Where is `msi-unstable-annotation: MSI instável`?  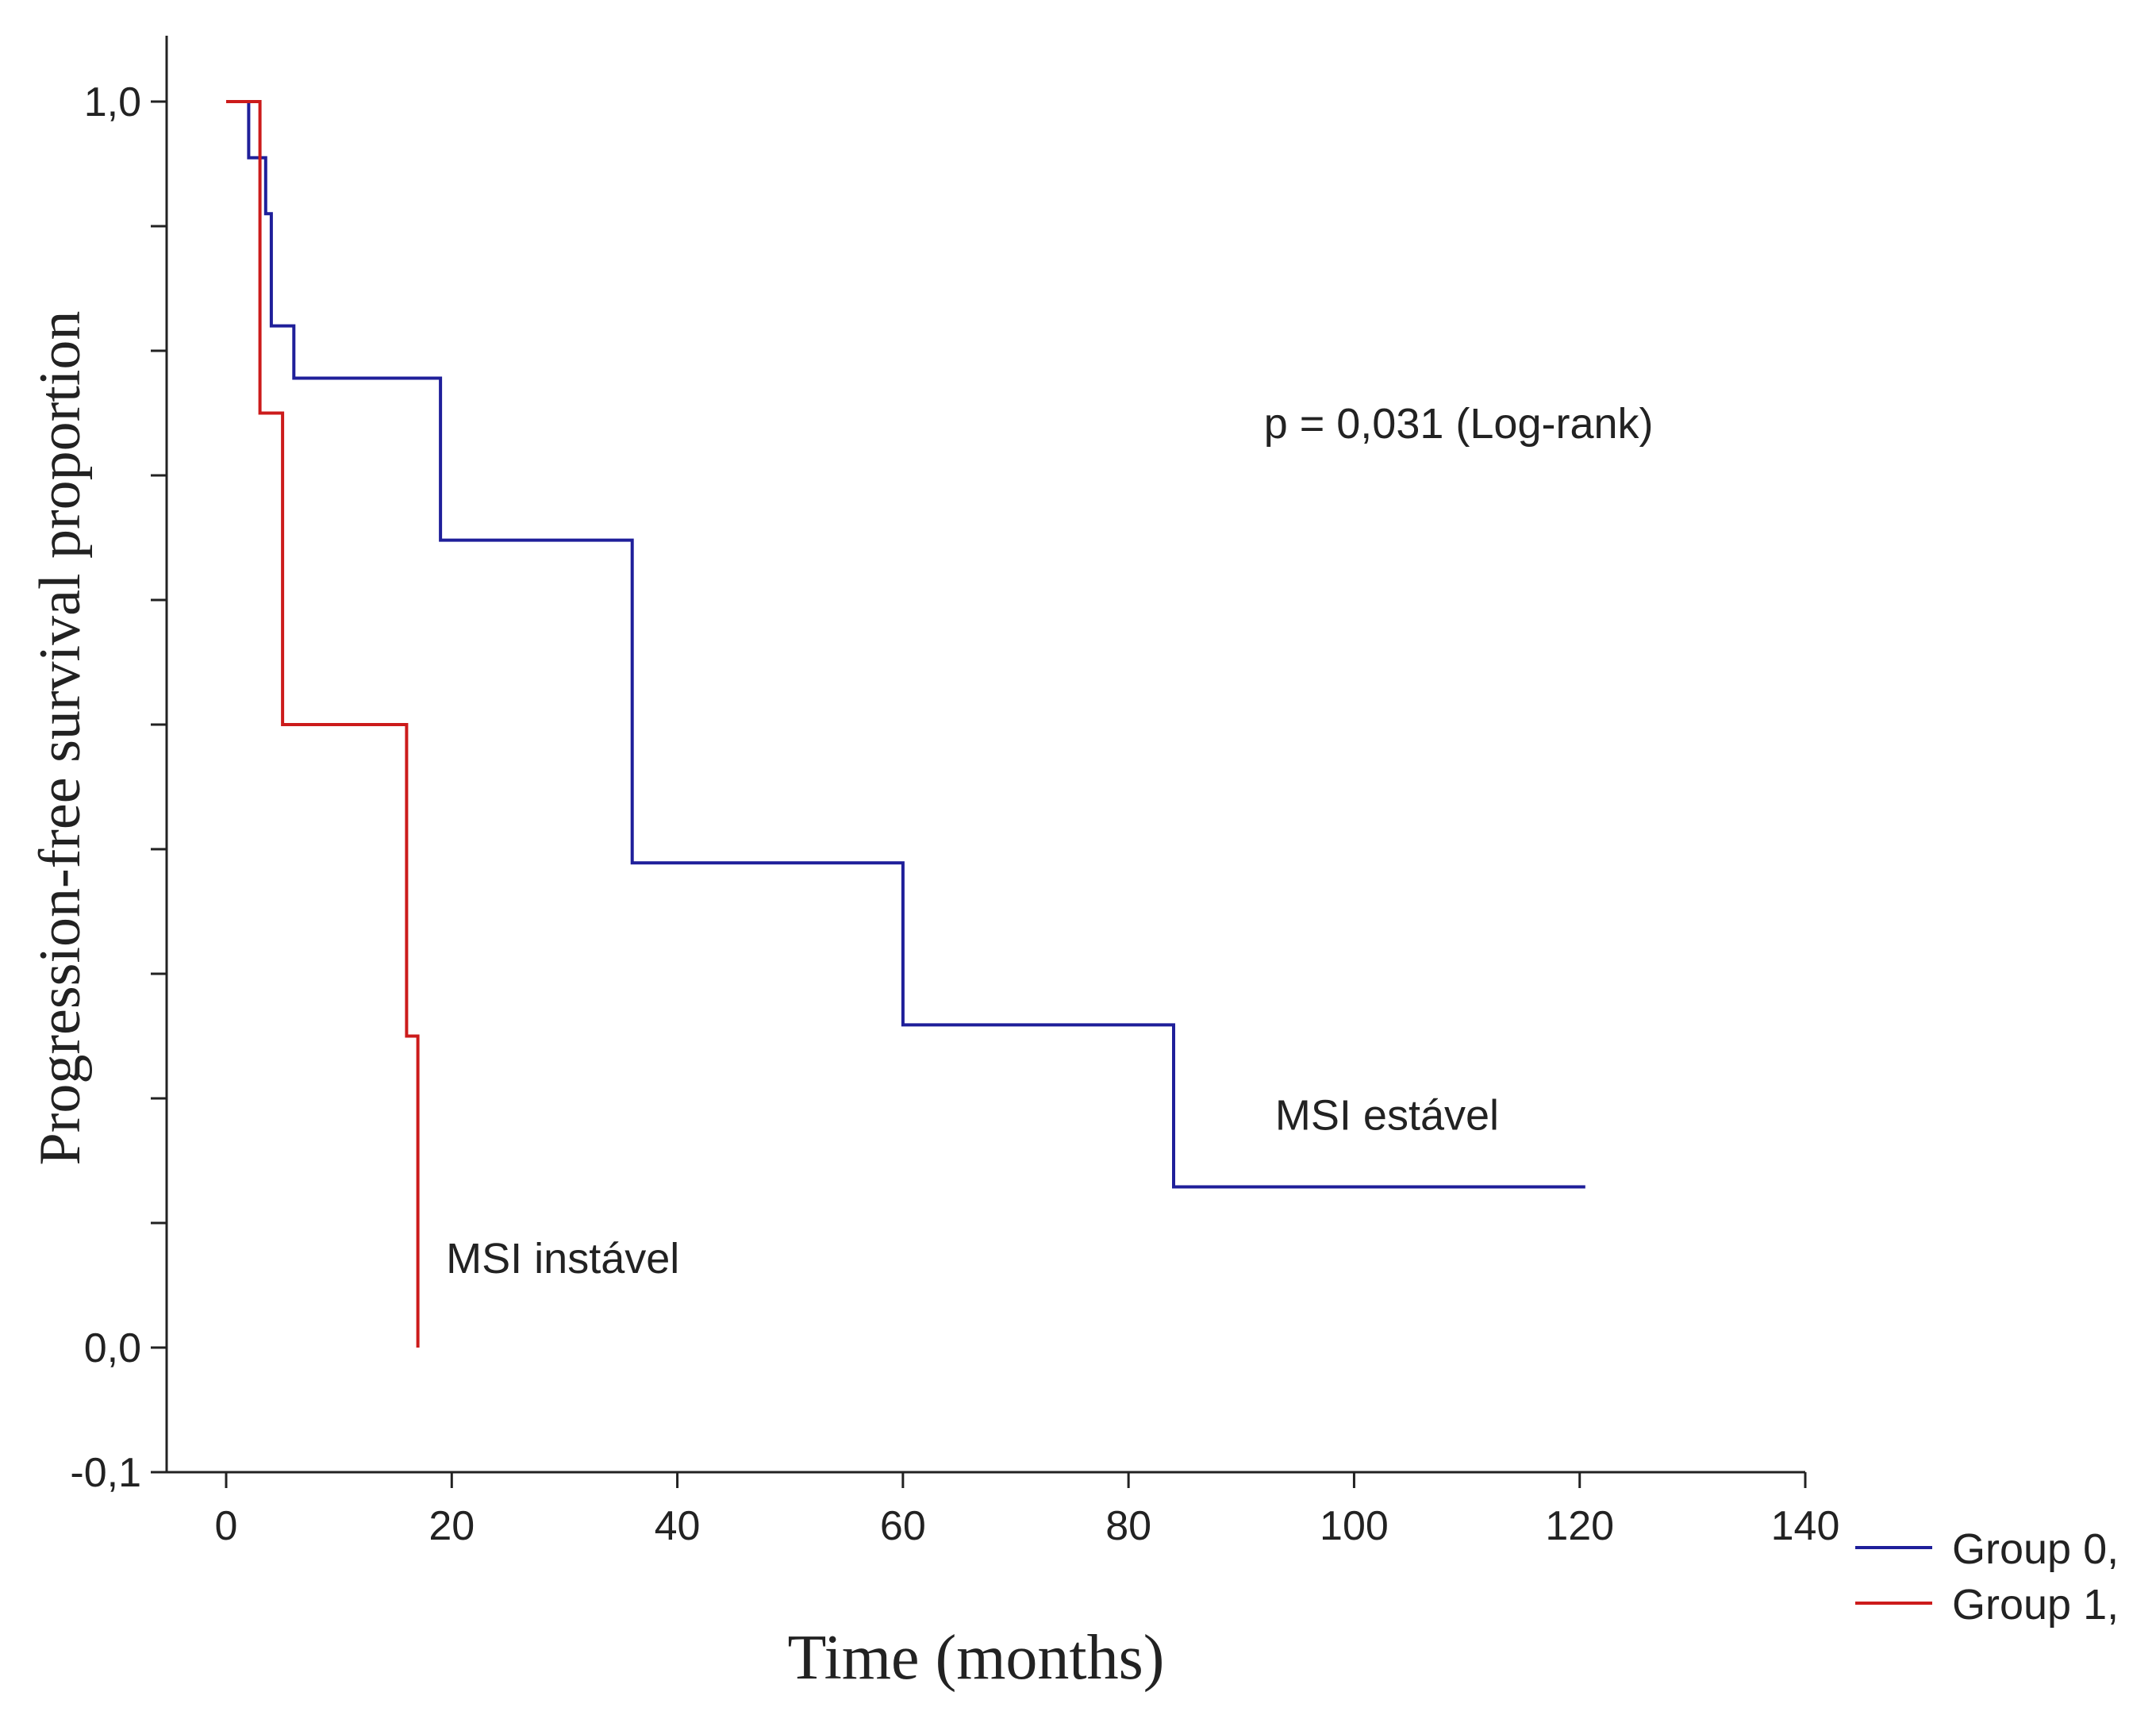 msi-unstable-annotation: MSI instável is located at coordinates (562, 1259).